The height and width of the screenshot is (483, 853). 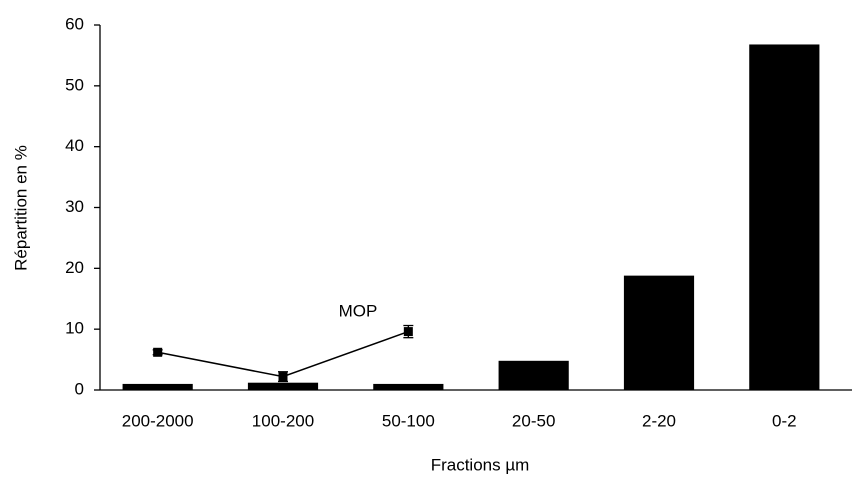 What do you see at coordinates (74, 206) in the screenshot?
I see `y-tick-label: 30` at bounding box center [74, 206].